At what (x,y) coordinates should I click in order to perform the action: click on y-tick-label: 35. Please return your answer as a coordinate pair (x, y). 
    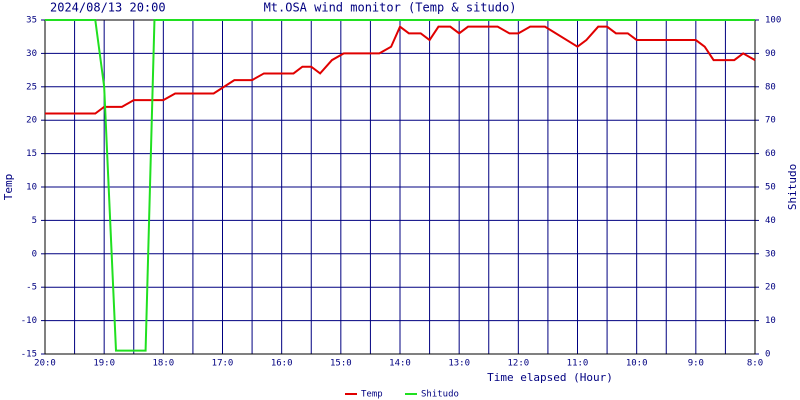
    Looking at the image, I should click on (31, 21).